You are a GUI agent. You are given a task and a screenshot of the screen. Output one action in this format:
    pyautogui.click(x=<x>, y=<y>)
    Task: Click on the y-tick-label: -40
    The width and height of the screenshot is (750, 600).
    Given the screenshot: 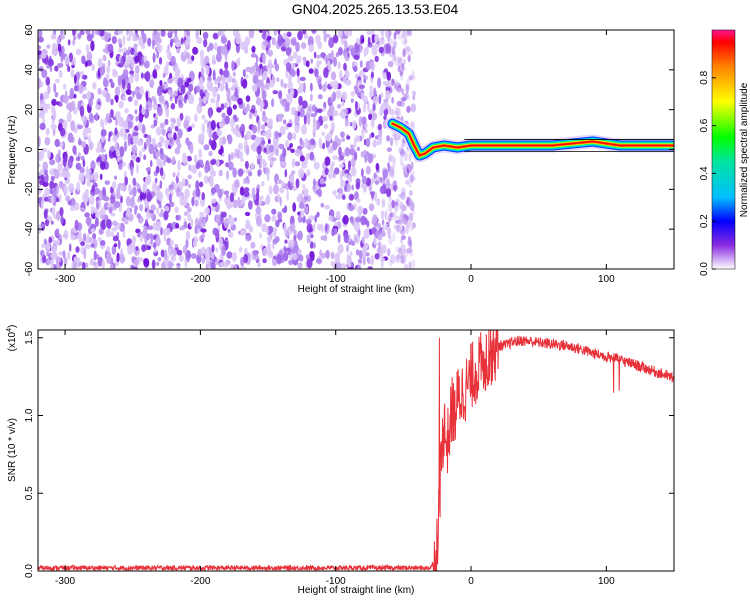 What is the action you would take?
    pyautogui.click(x=29, y=229)
    